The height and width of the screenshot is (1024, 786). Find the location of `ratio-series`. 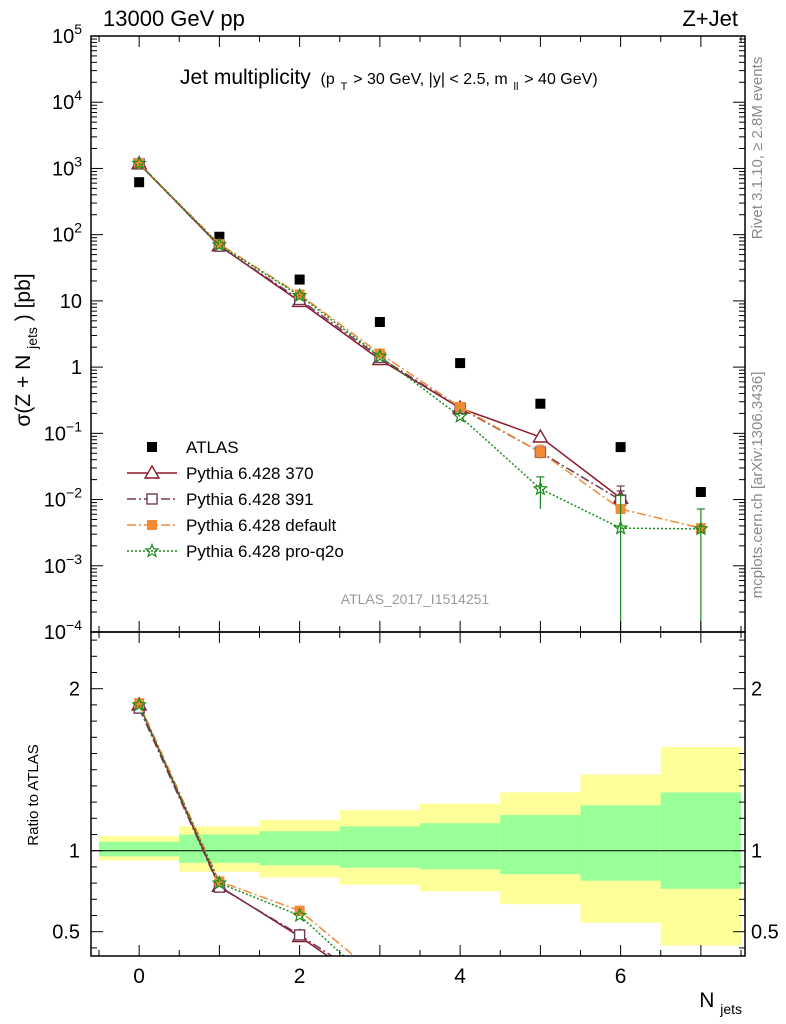

ratio-series is located at coordinates (242, 826).